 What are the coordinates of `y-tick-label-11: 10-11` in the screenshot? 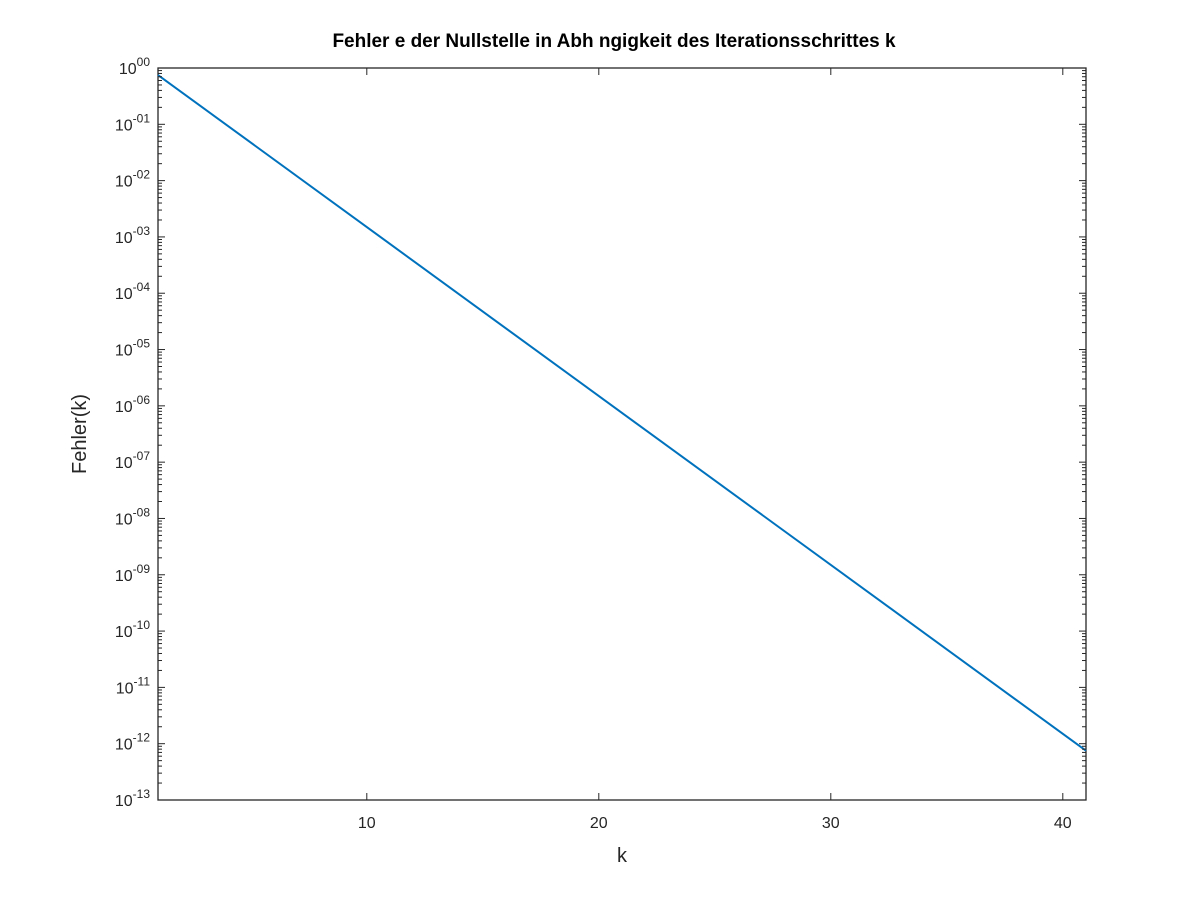 It's located at (133, 685).